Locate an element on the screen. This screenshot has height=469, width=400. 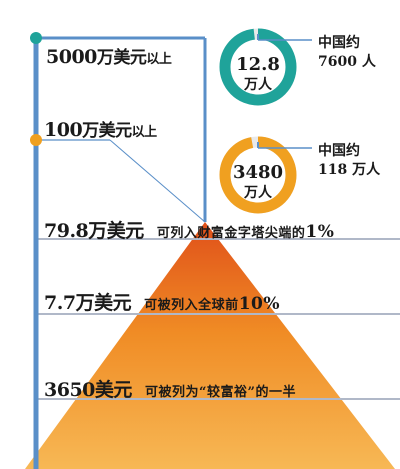
ring-center-value: 3480 is located at coordinates (258, 172).